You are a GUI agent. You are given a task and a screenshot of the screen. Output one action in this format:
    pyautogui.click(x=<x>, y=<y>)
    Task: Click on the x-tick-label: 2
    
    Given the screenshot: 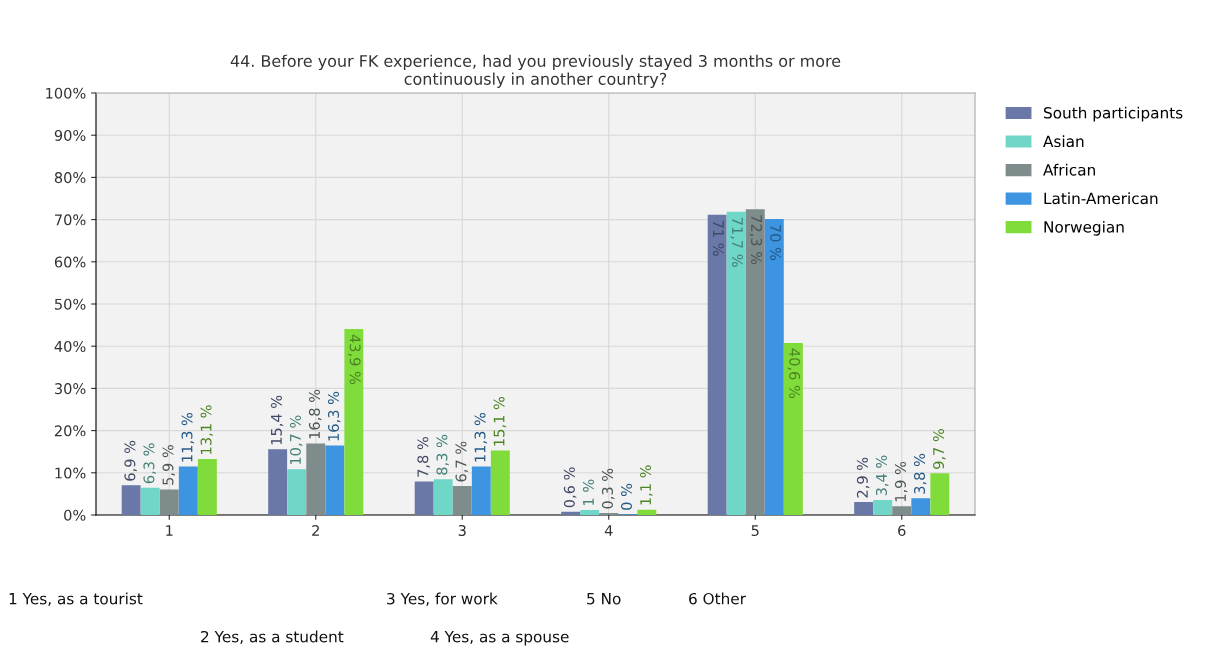 What is the action you would take?
    pyautogui.click(x=315, y=530)
    